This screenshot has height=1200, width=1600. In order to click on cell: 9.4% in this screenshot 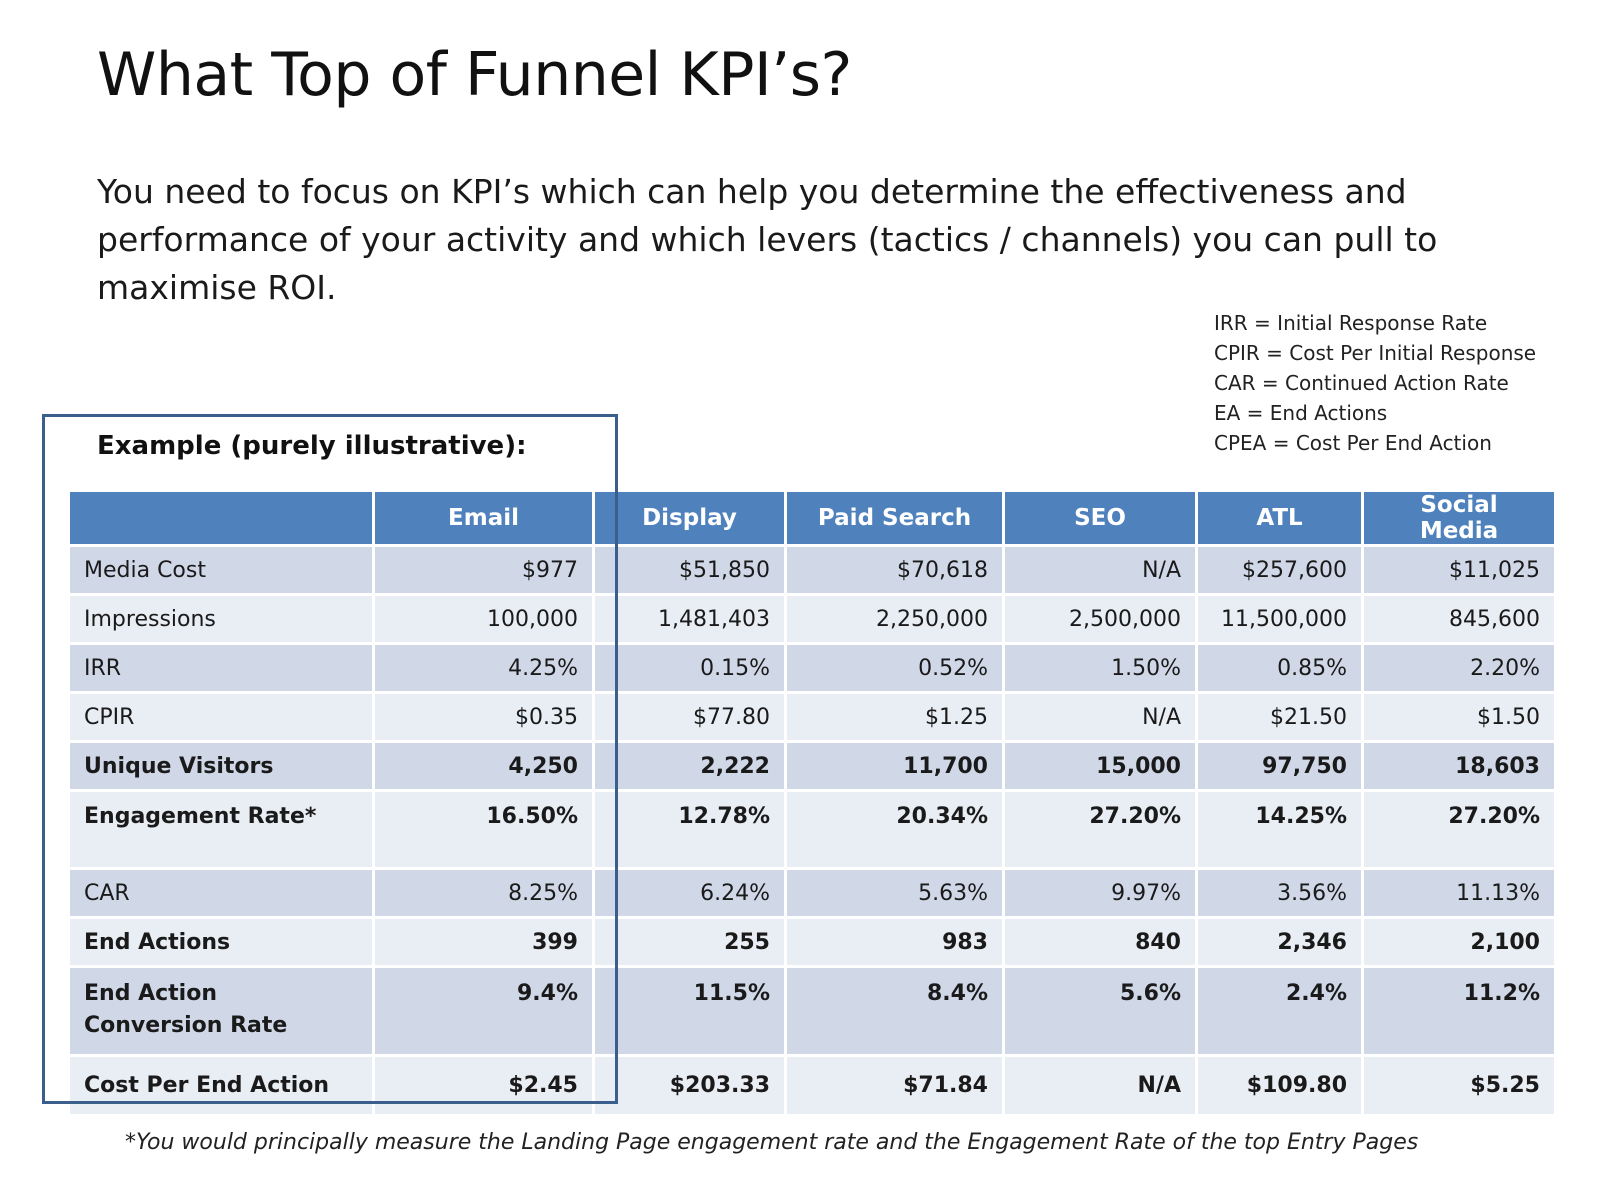, I will do `click(483, 1012)`.